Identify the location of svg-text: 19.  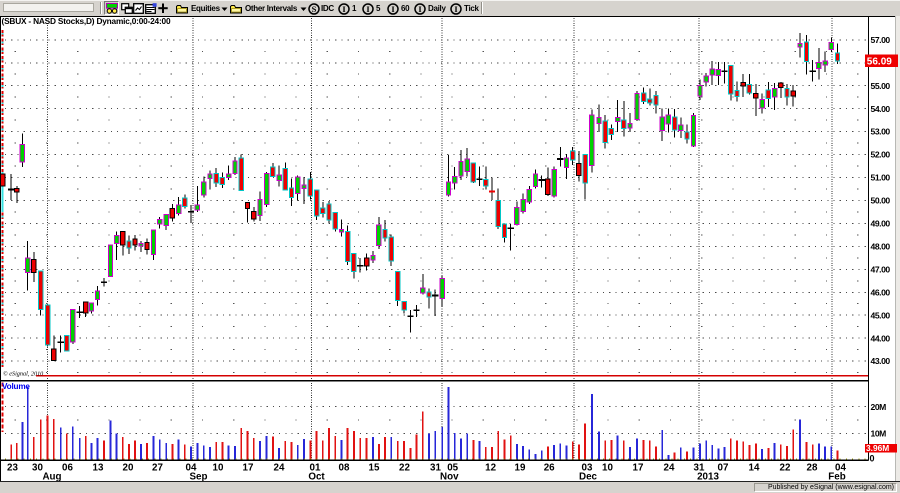
(520, 467).